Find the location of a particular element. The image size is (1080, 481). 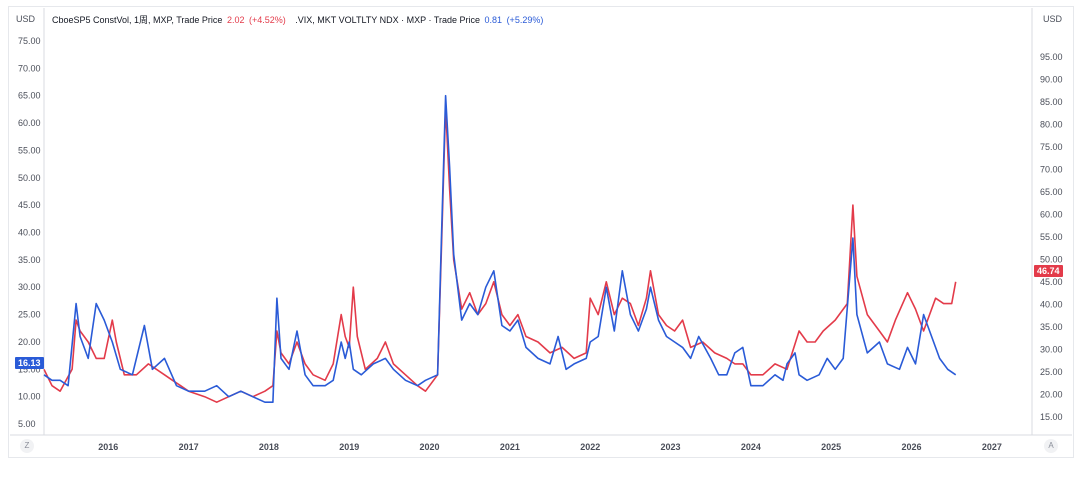

x-tick-label: 2024 is located at coordinates (751, 447).